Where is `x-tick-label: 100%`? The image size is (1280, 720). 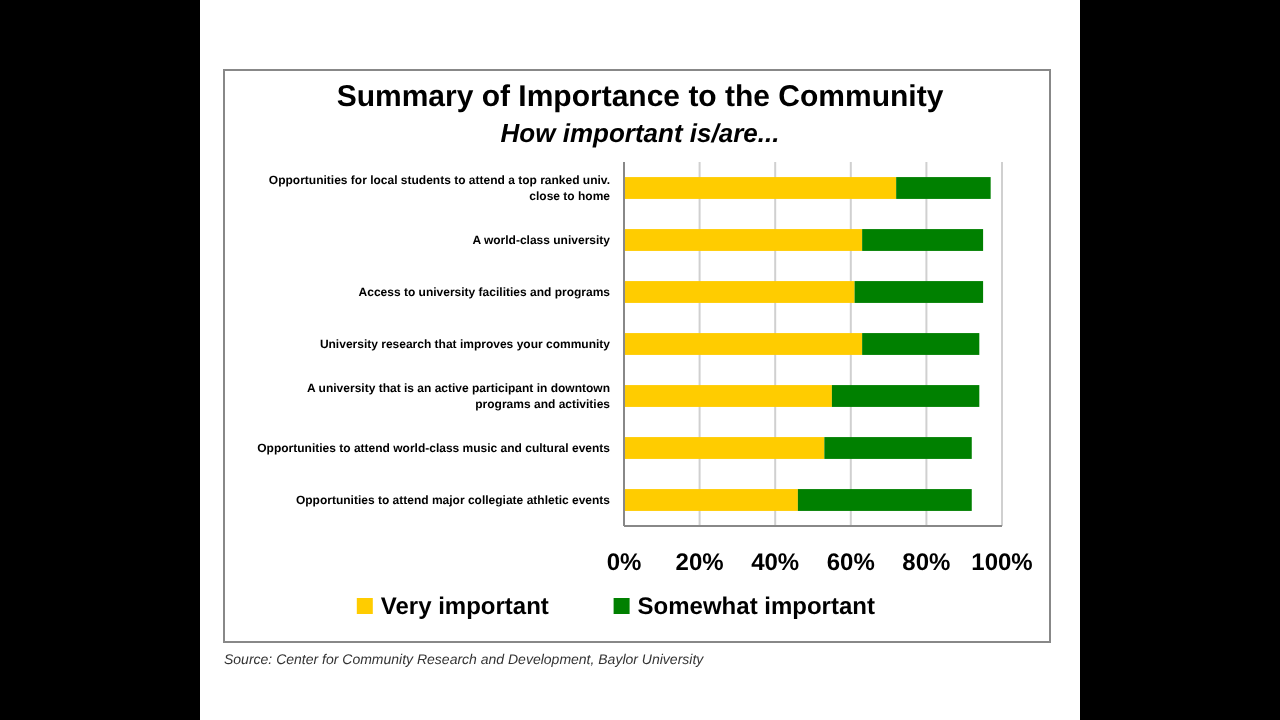 x-tick-label: 100% is located at coordinates (1002, 562).